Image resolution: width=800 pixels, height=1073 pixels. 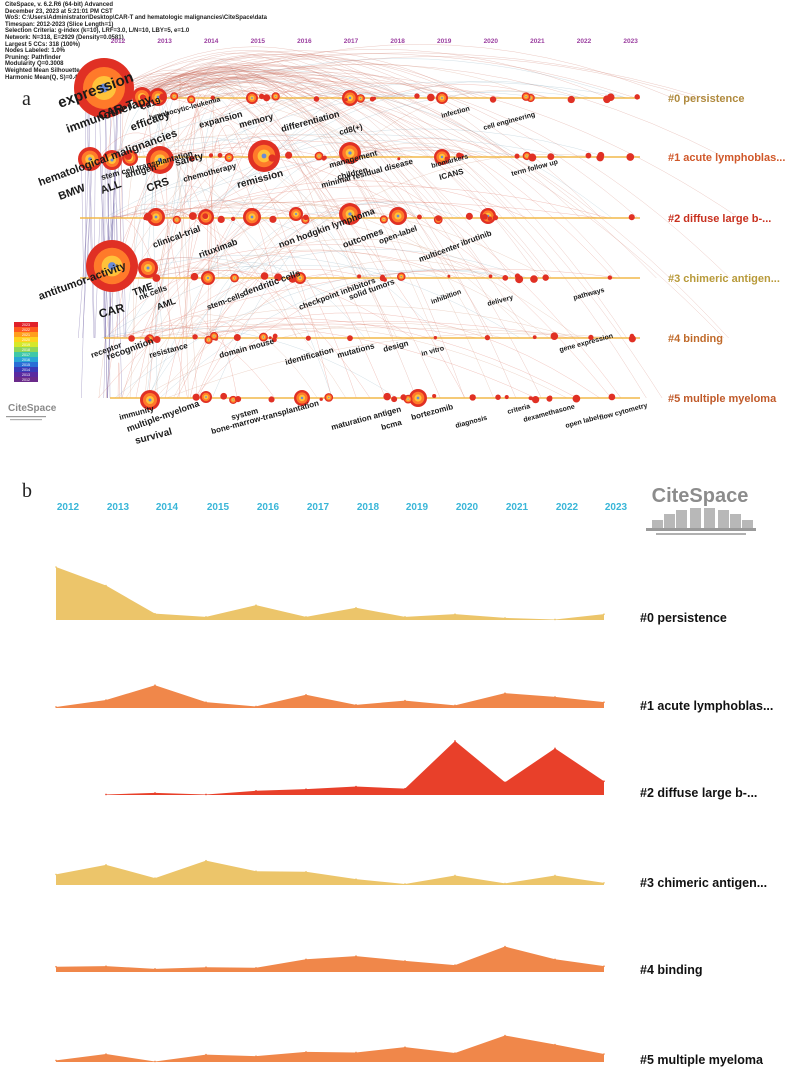 I want to click on year-legend-label: 2018, so click(x=26, y=350).